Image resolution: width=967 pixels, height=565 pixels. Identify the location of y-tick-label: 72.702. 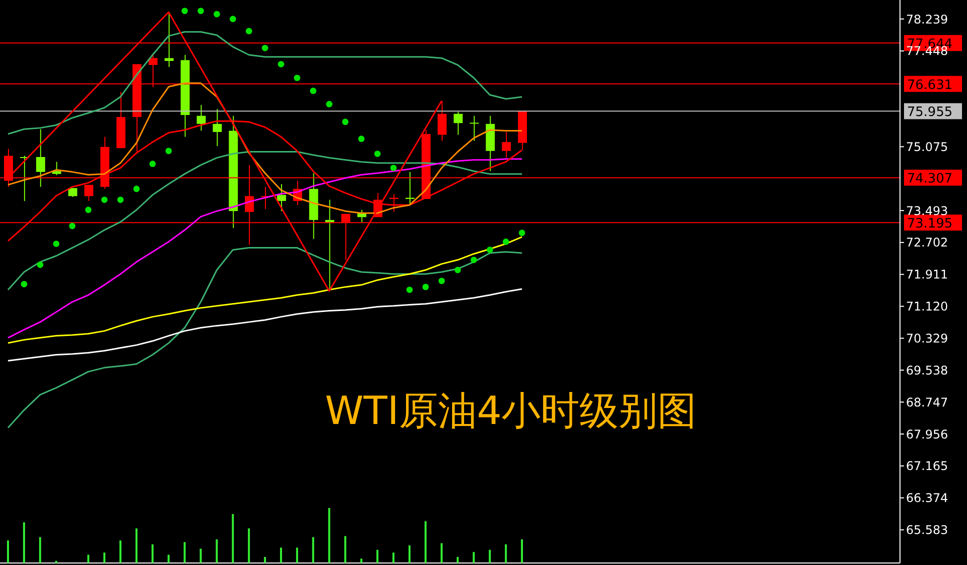
(927, 243).